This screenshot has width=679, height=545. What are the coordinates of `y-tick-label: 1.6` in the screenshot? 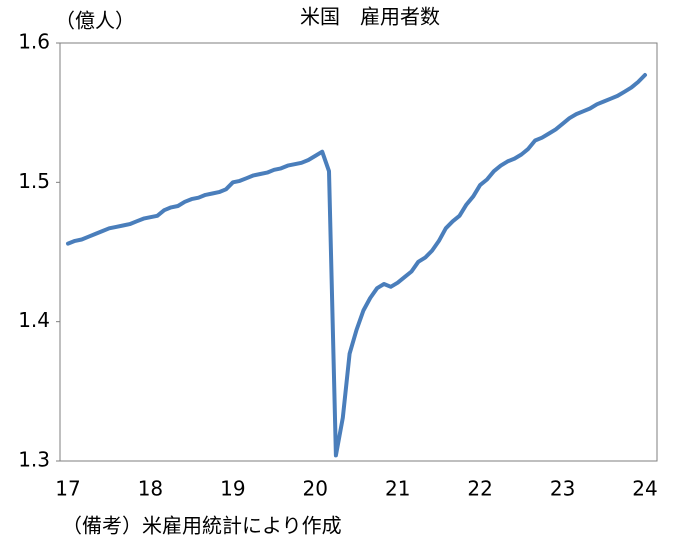 It's located at (34, 42).